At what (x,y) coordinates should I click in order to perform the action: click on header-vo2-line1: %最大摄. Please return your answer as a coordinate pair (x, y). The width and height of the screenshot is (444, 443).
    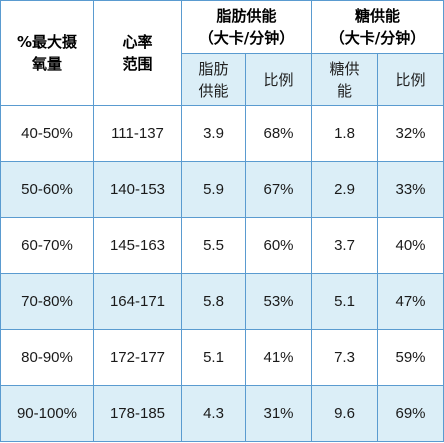
    Looking at the image, I should click on (47, 42).